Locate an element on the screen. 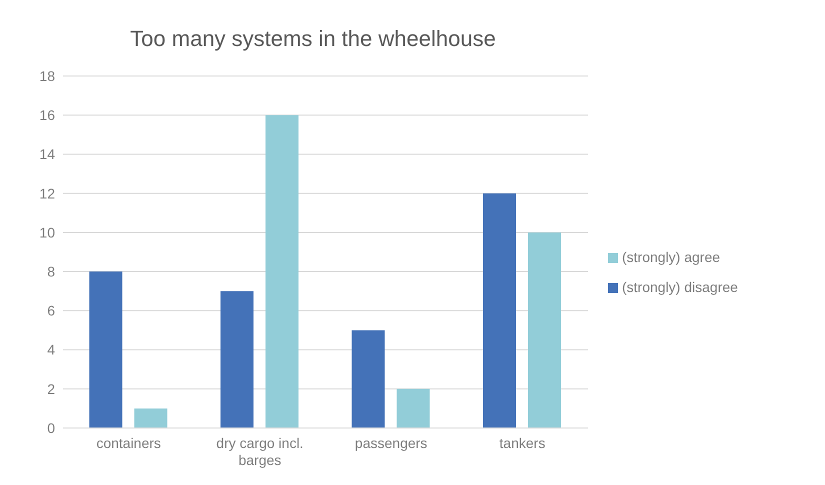 This screenshot has height=485, width=825. legend-label: (strongly) disagree is located at coordinates (680, 287).